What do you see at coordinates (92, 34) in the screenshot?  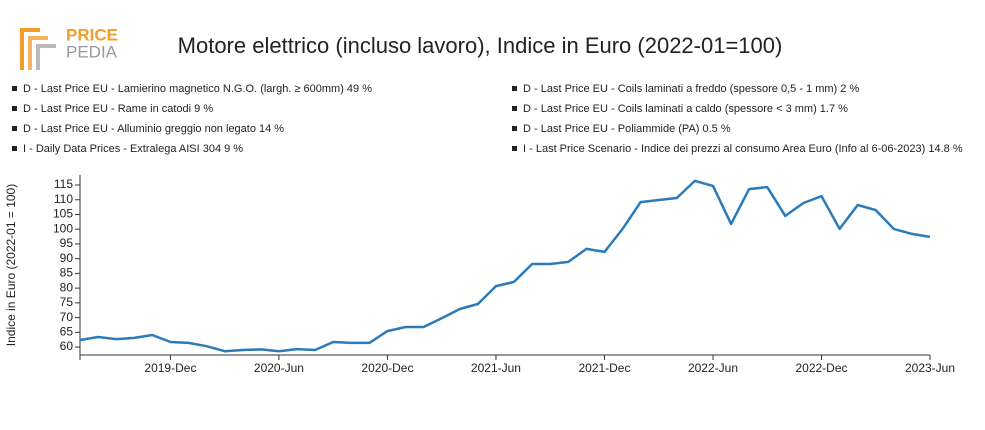 I see `logo-text: PRICE` at bounding box center [92, 34].